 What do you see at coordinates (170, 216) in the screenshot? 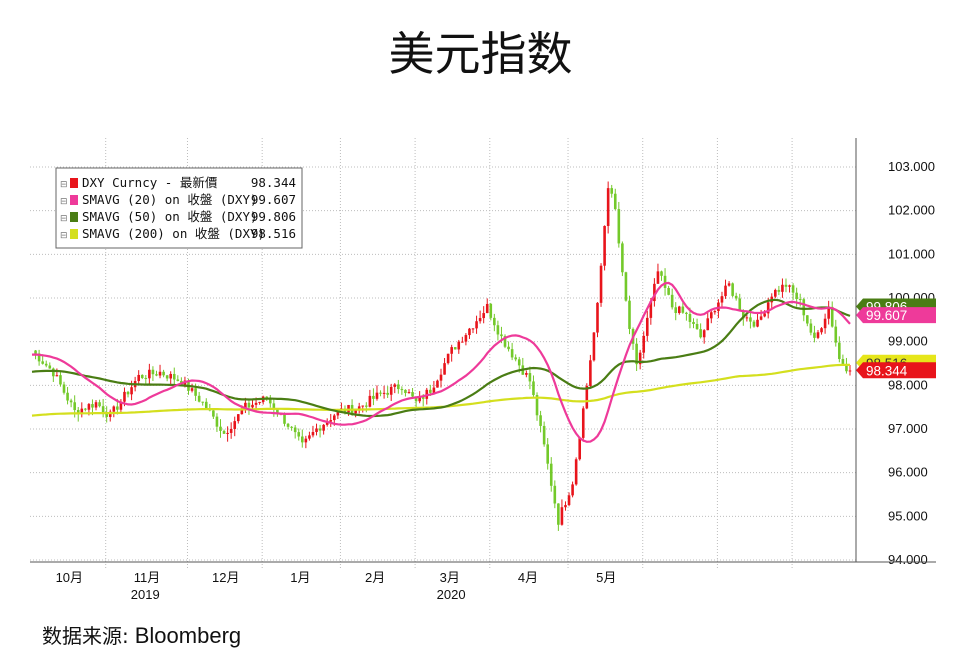
I see `legend-label: SMAVG (50) on 收盤 (DXY)` at bounding box center [170, 216].